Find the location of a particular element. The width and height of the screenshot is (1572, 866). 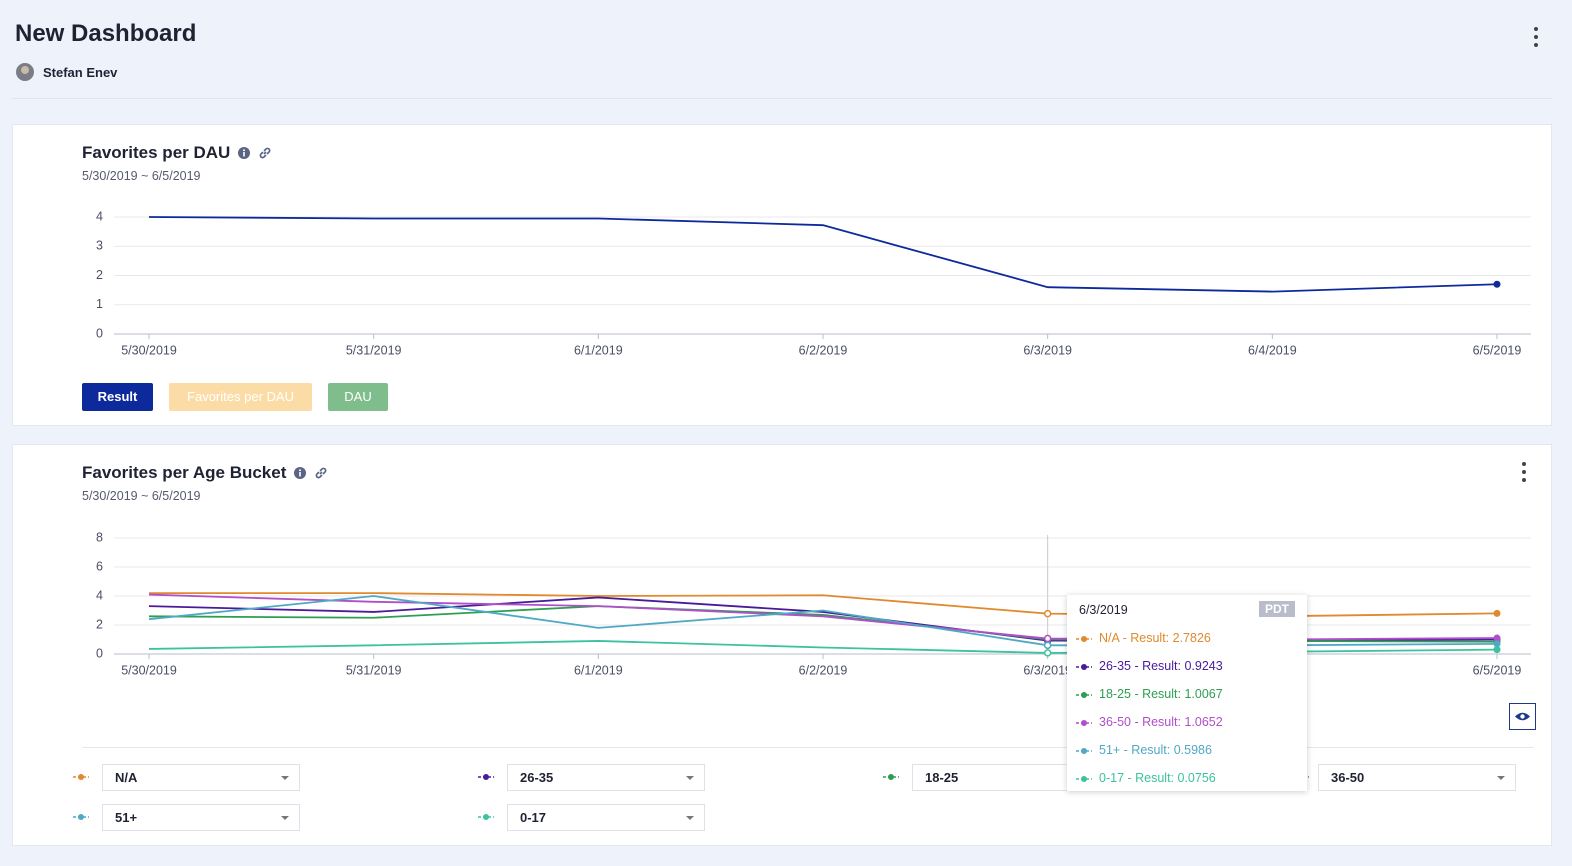

chart-heading: Favorites per Age Bucket is located at coordinates (205, 473).